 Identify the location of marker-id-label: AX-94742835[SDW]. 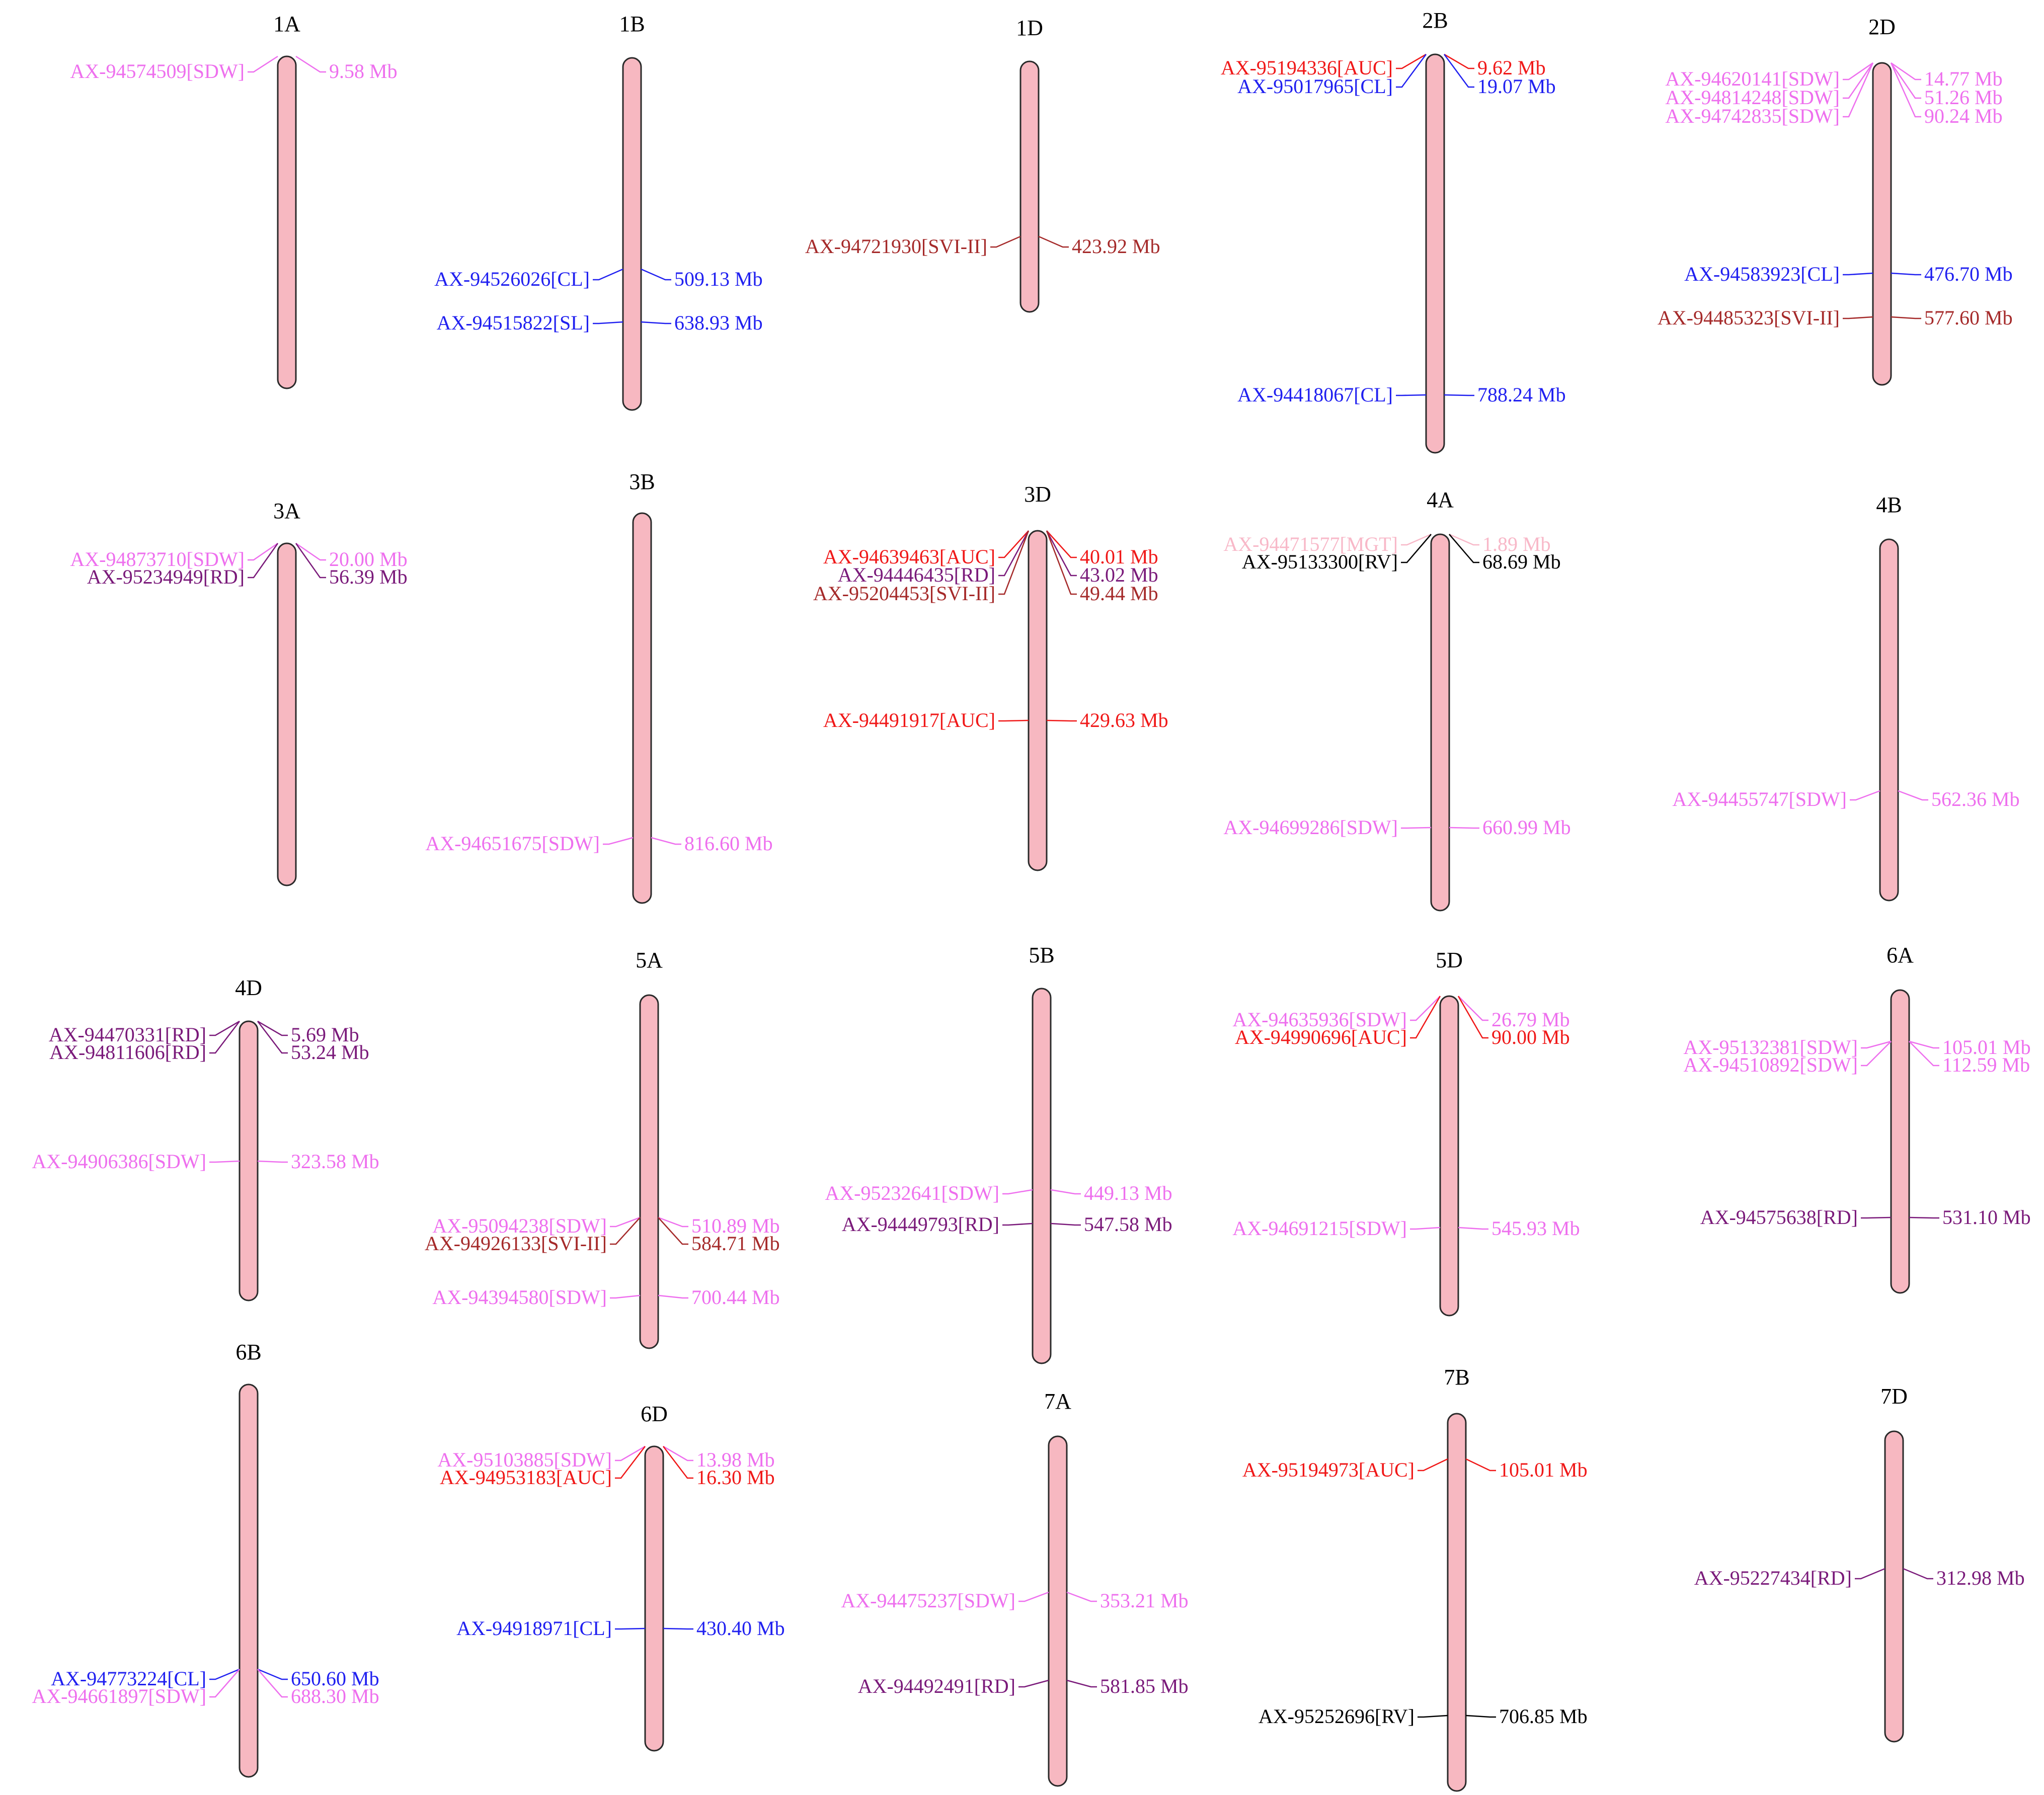
(1752, 116).